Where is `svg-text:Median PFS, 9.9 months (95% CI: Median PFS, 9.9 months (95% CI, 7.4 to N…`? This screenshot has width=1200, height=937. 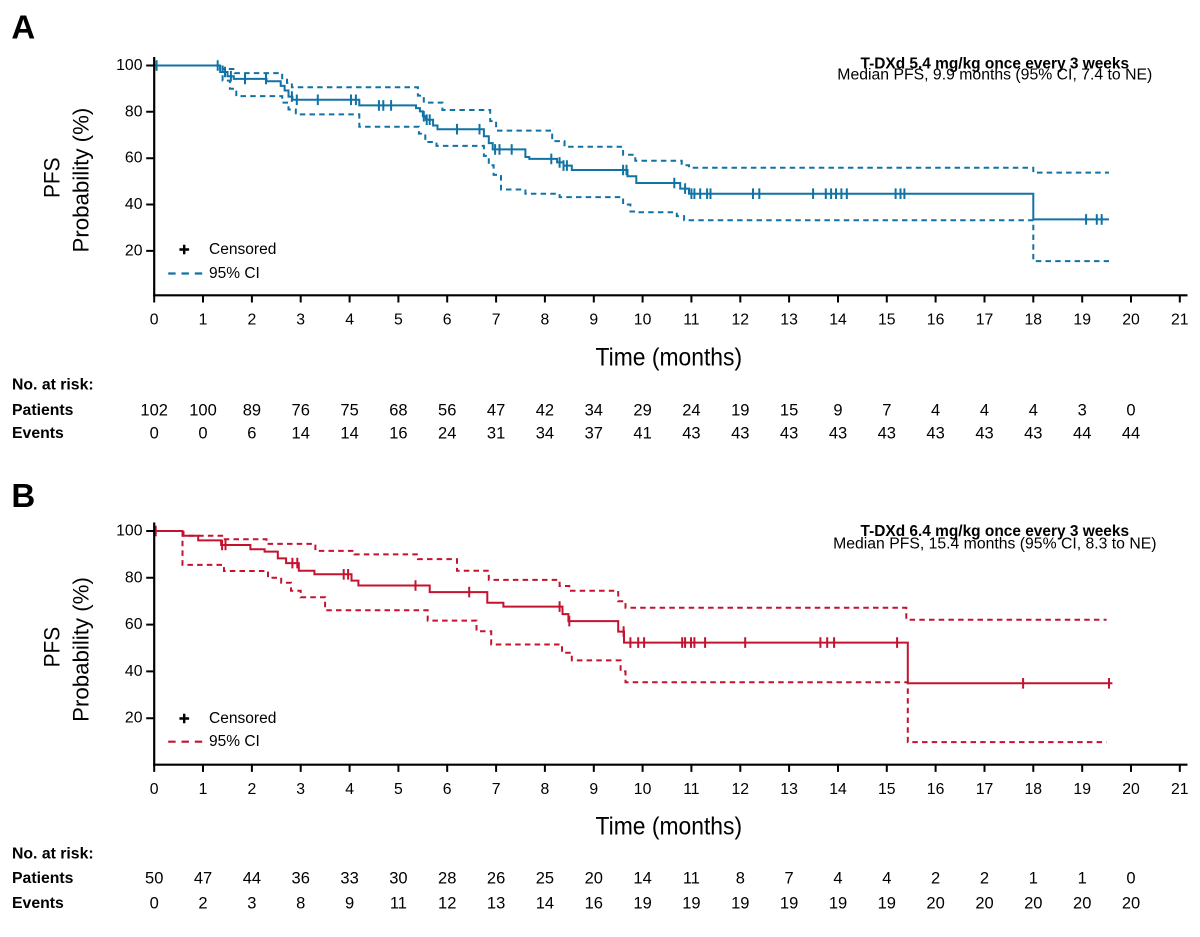
svg-text:Median PFS, 9.9 months (95% CI: Median PFS, 9.9 months (95% CI, 7.4 to N… is located at coordinates (994, 75).